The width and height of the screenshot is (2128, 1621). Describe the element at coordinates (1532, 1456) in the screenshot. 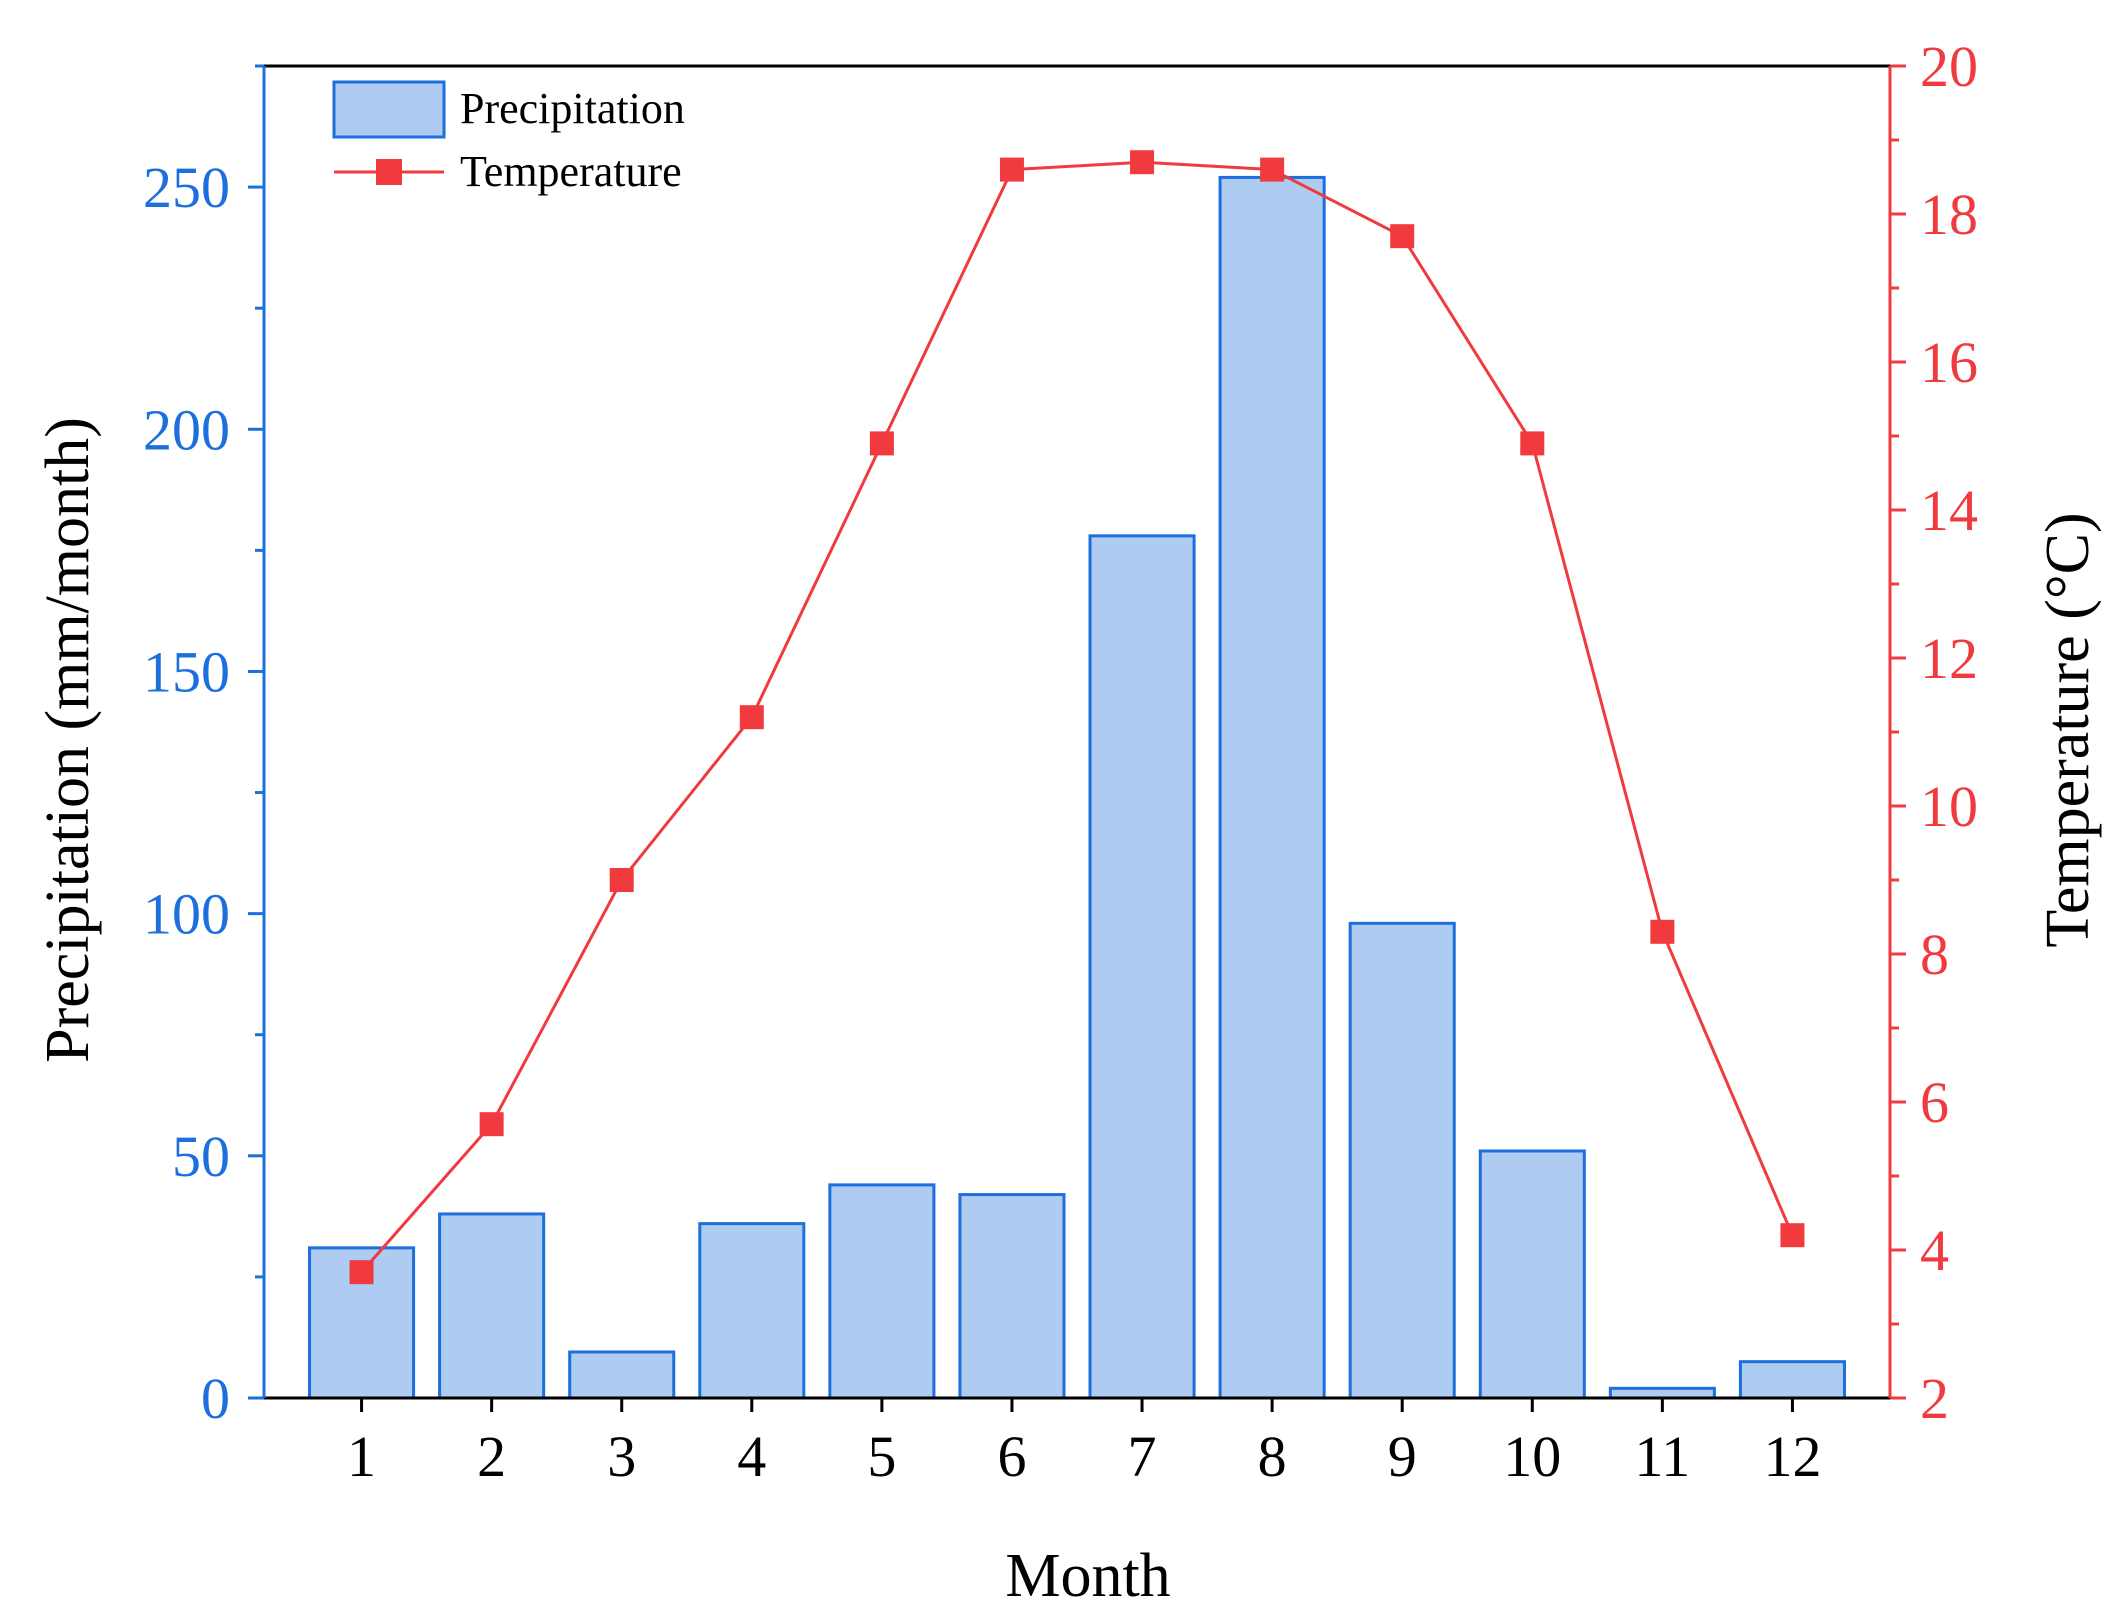

I see `x-tick-label-10: 10` at that location.